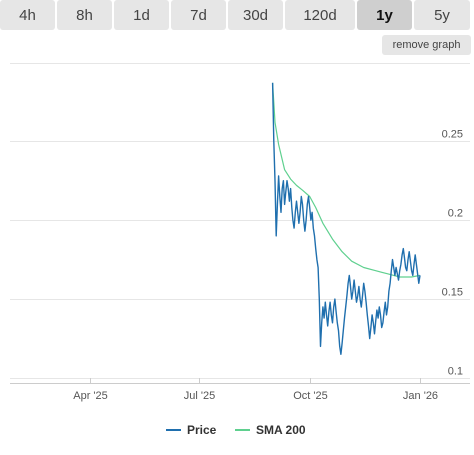 The image size is (474, 455). Describe the element at coordinates (242, 430) in the screenshot. I see `sma-line-swatch-icon` at that location.